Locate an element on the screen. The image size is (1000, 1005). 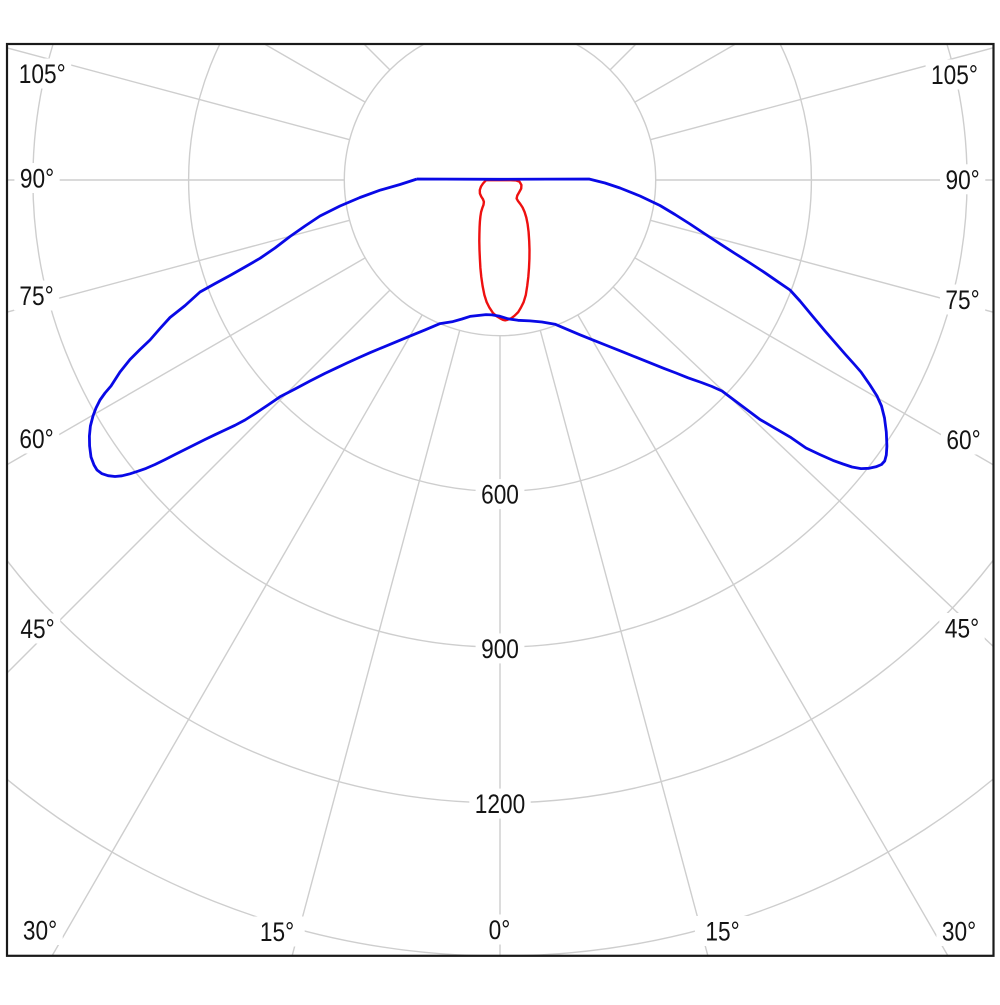
svg-text: 600 is located at coordinates (500, 495).